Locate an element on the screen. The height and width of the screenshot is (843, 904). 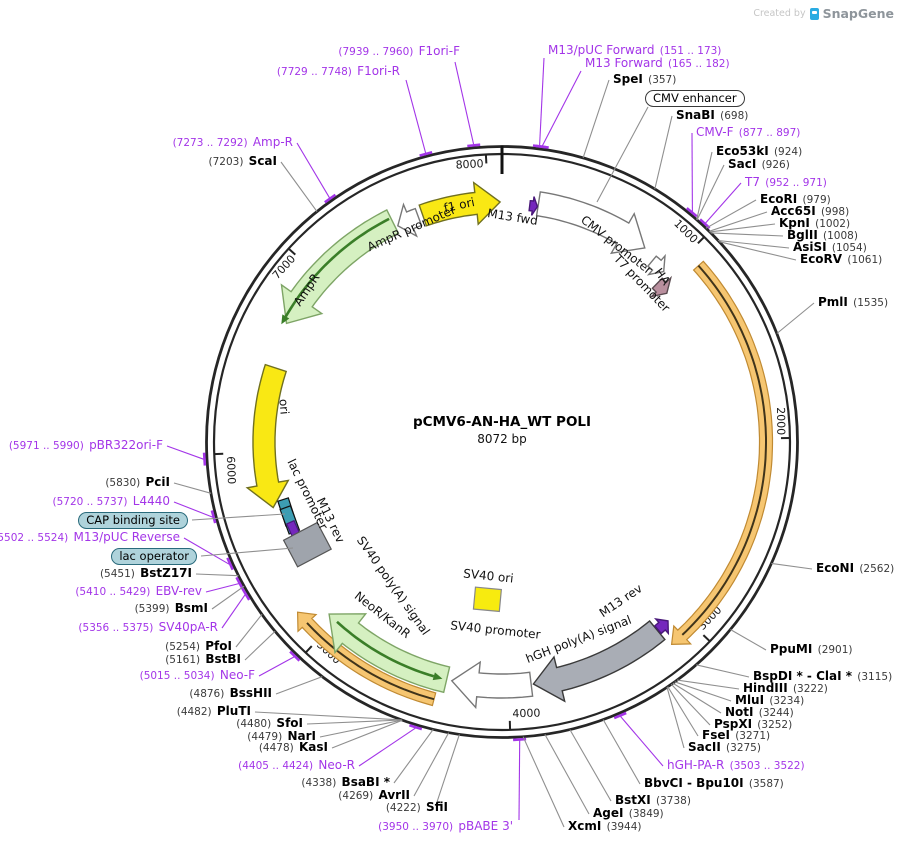
neo-cds-arc-midline is located at coordinates (370, 661).